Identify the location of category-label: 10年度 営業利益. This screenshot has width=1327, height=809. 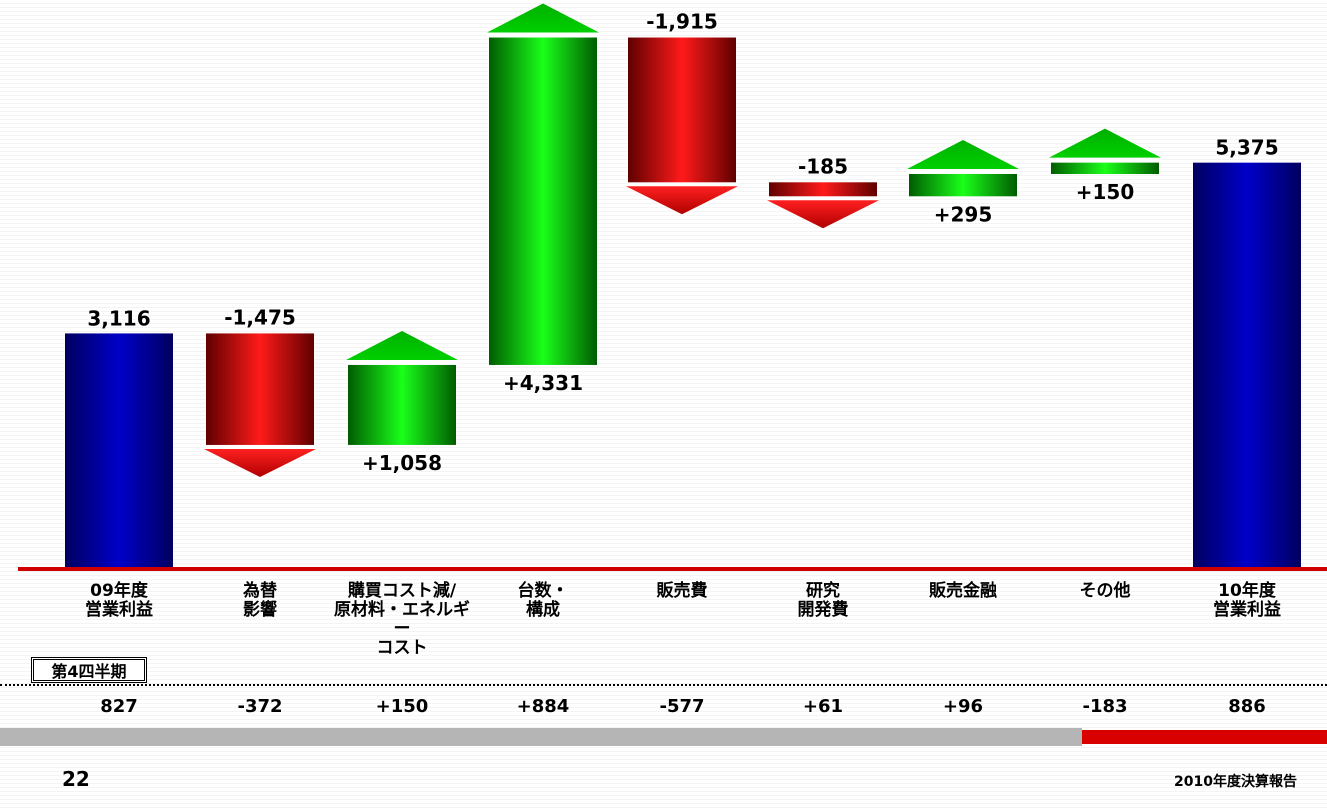
(1247, 600).